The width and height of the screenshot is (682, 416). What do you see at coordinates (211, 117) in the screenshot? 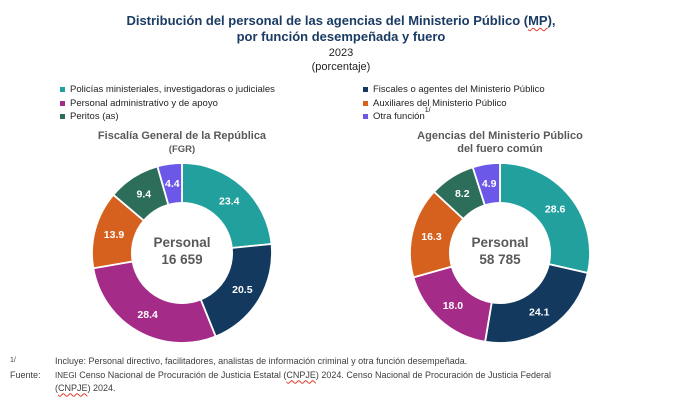
I see `legend-item-peritos: Peritos (as)` at bounding box center [211, 117].